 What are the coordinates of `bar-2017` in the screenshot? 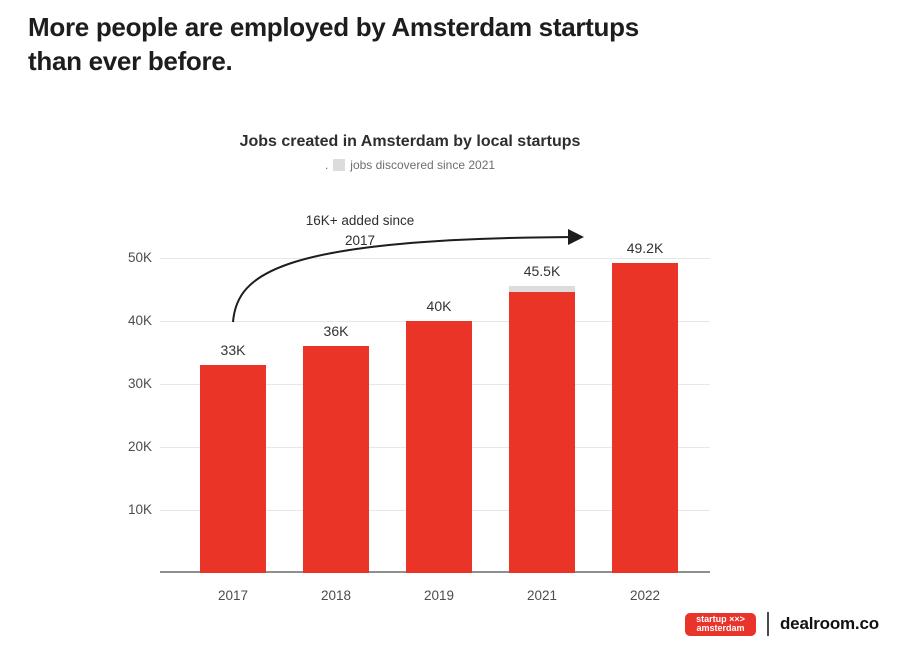 It's located at (233, 469).